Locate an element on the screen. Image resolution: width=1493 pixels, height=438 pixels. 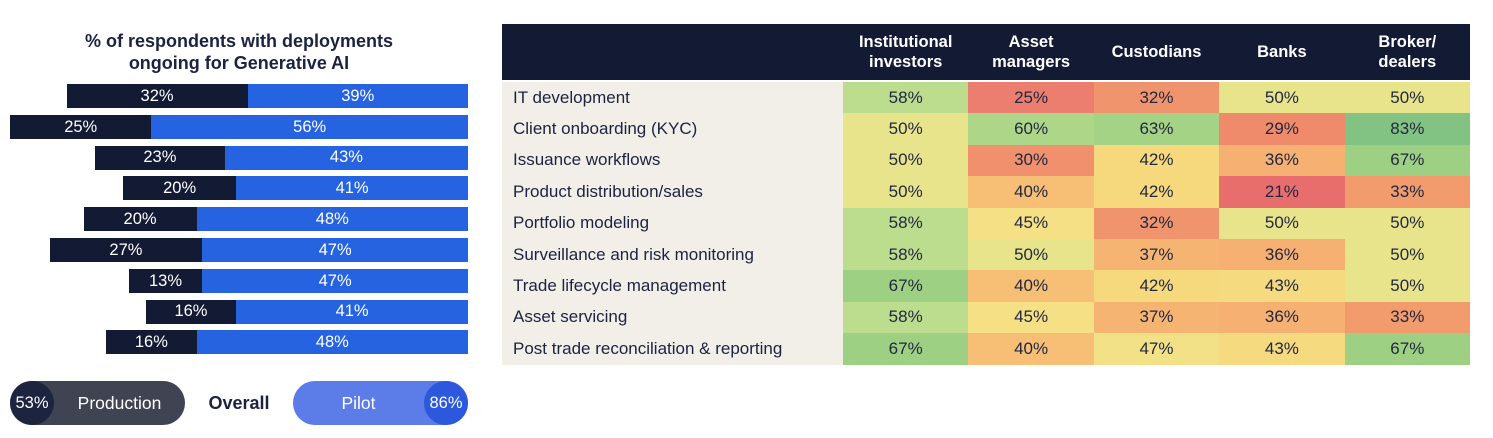
bar-row: 20% 48% is located at coordinates (239, 219).